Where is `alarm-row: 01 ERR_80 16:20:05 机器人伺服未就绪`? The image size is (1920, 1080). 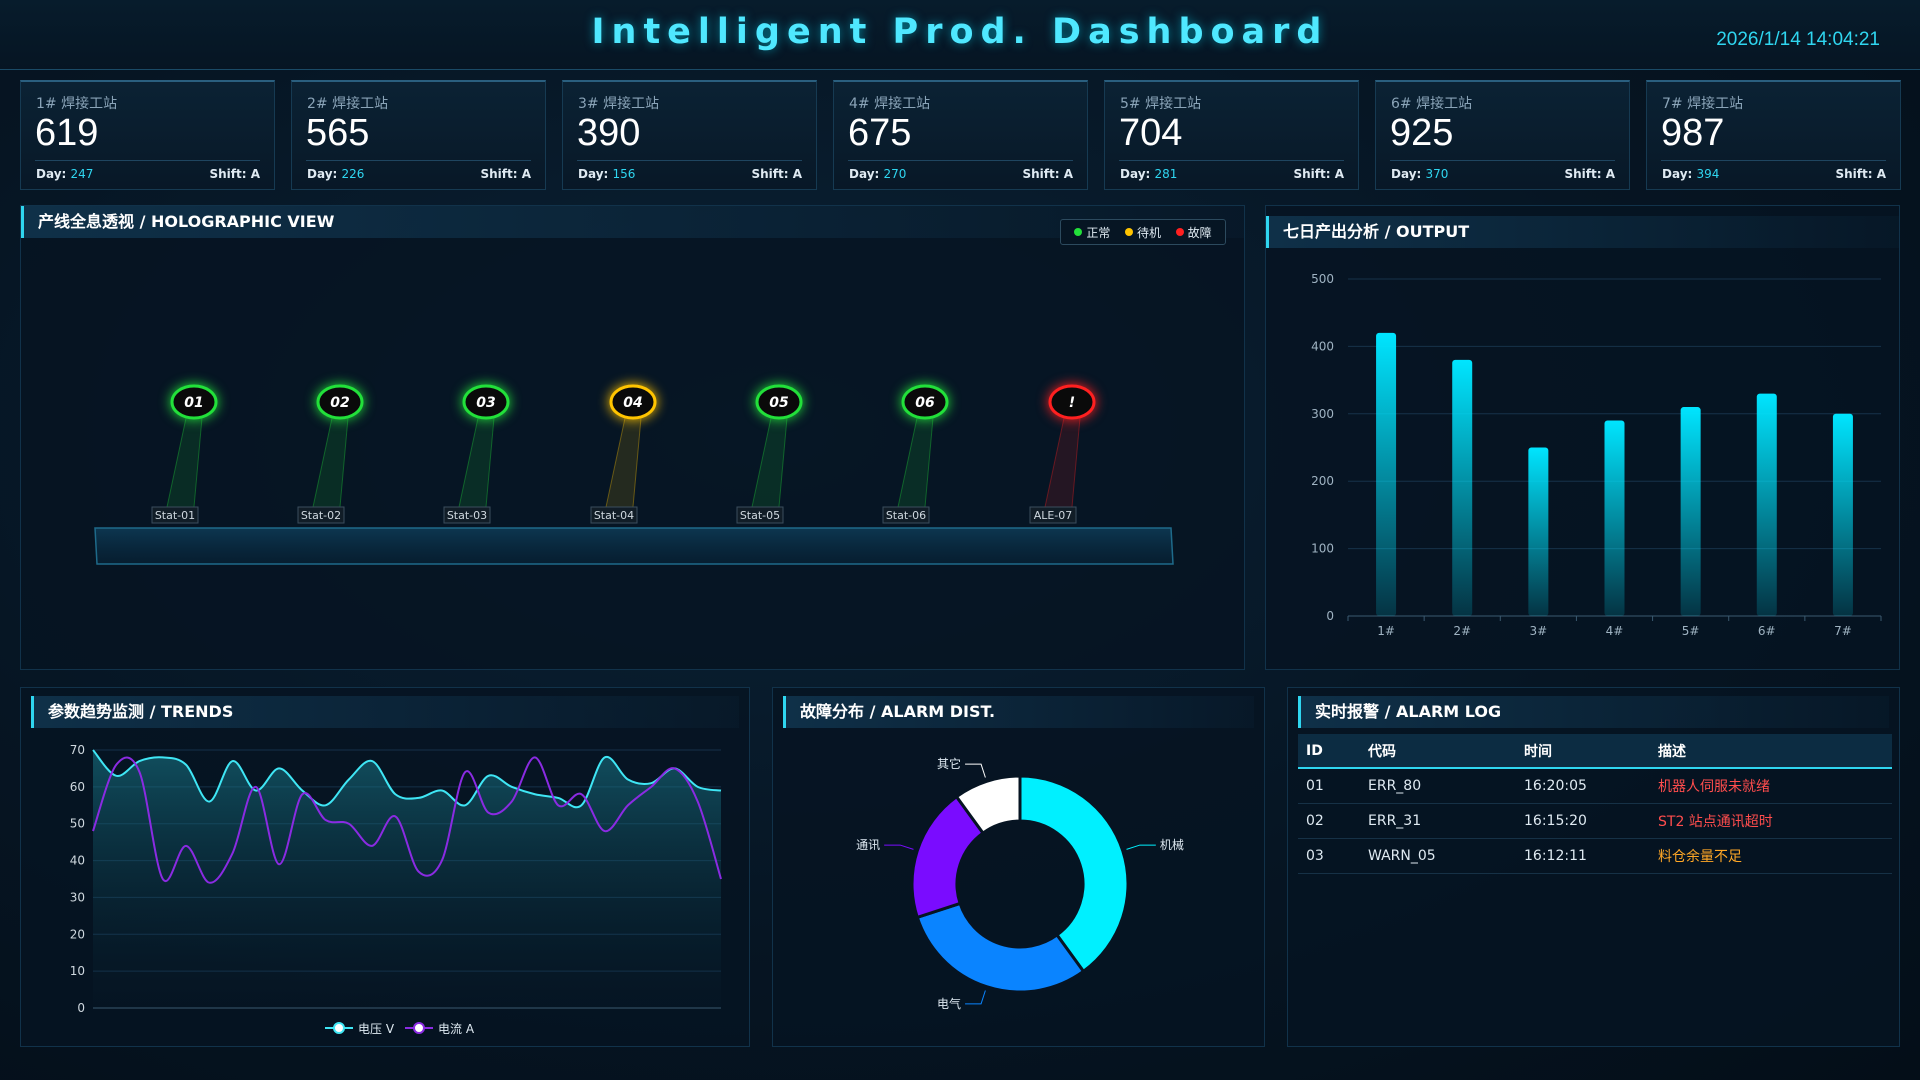 alarm-row: 01 ERR_80 16:20:05 机器人伺服未就绪 is located at coordinates (1595, 786).